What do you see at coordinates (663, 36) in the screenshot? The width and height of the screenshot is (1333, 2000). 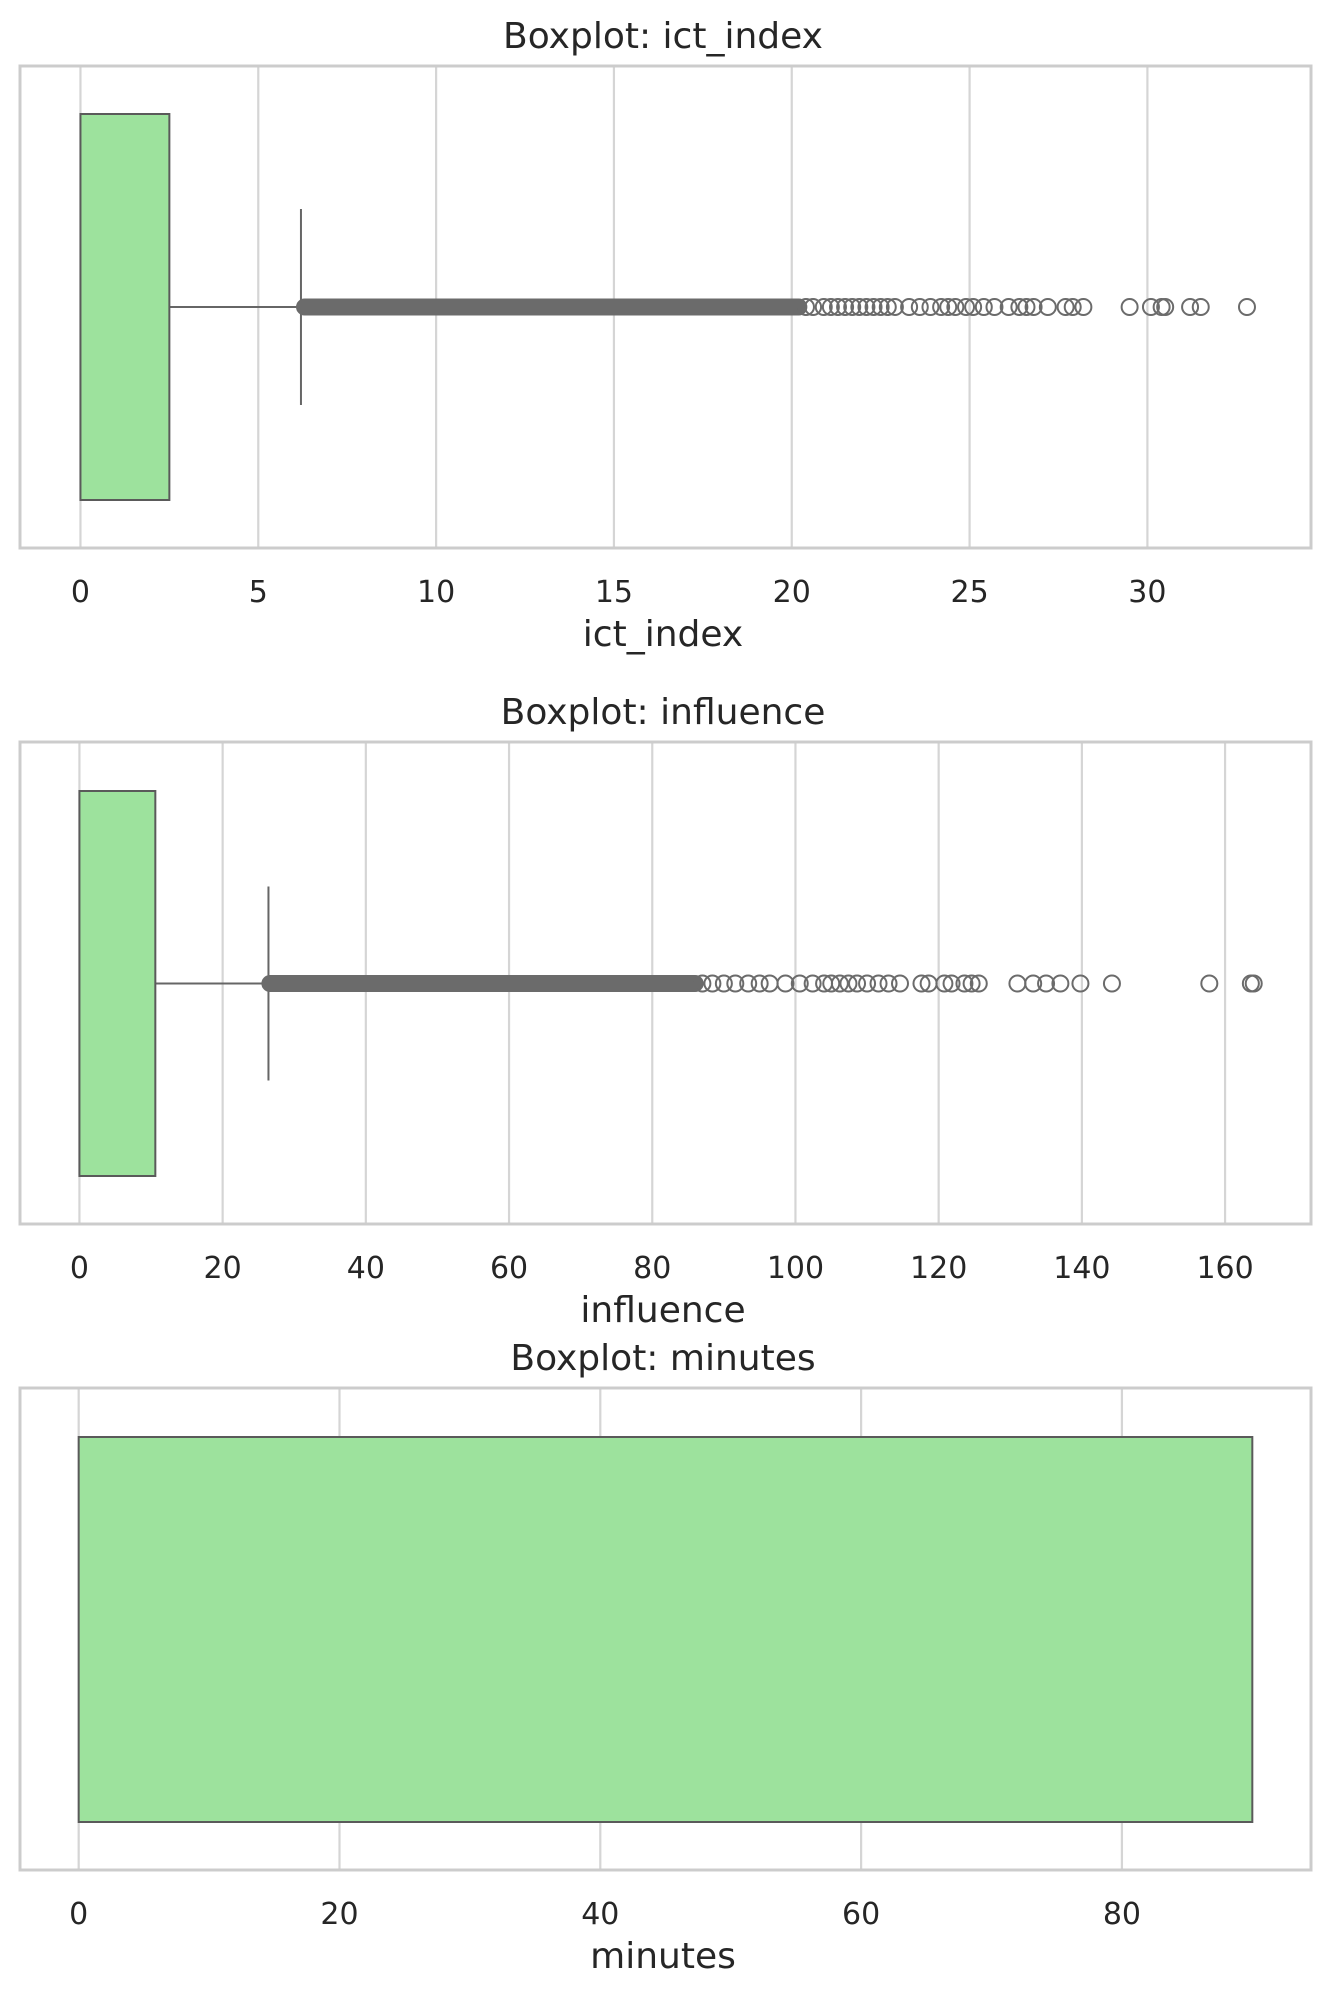 I see `chart-title: Boxplot: ict_index` at bounding box center [663, 36].